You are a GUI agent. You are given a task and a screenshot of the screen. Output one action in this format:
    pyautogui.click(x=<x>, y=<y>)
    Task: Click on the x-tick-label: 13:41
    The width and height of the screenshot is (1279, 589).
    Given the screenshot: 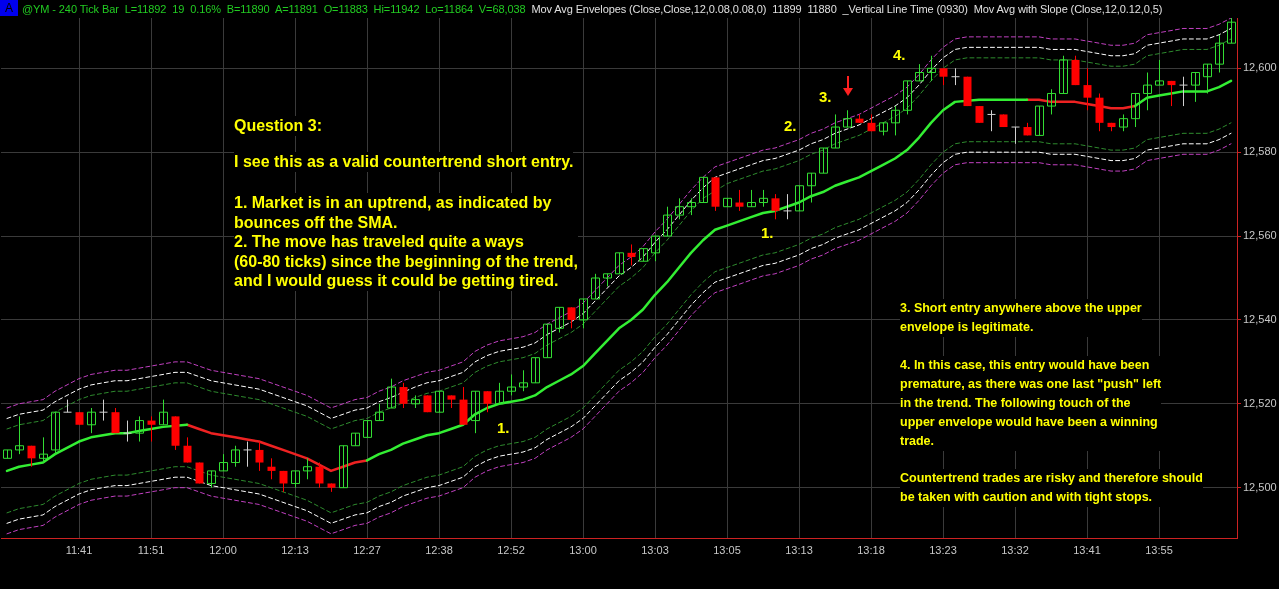 What is the action you would take?
    pyautogui.click(x=1087, y=549)
    